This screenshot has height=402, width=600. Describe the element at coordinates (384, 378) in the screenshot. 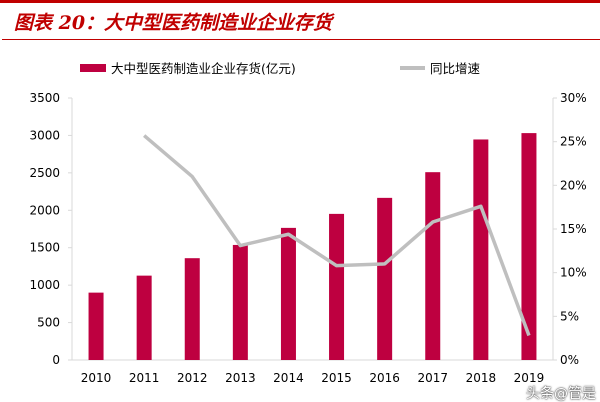

I see `x-tick-label: 2016` at that location.